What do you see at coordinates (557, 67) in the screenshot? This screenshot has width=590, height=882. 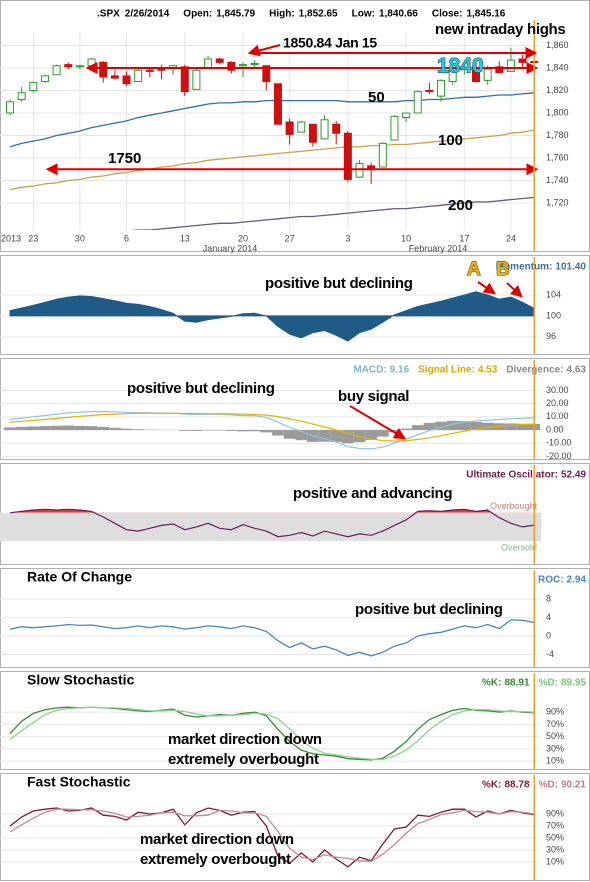 I see `y-tick-label: 1,840` at bounding box center [557, 67].